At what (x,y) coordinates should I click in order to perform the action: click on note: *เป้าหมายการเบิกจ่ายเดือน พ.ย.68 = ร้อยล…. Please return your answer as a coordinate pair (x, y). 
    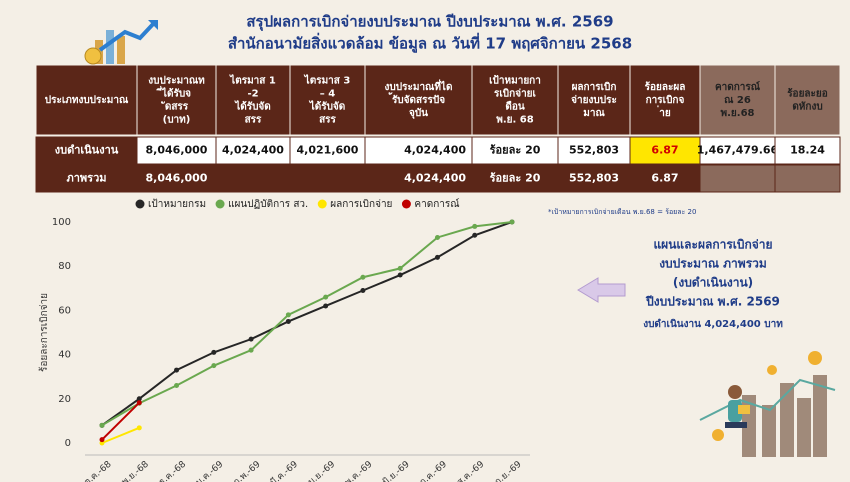
    Looking at the image, I should click on (622, 212).